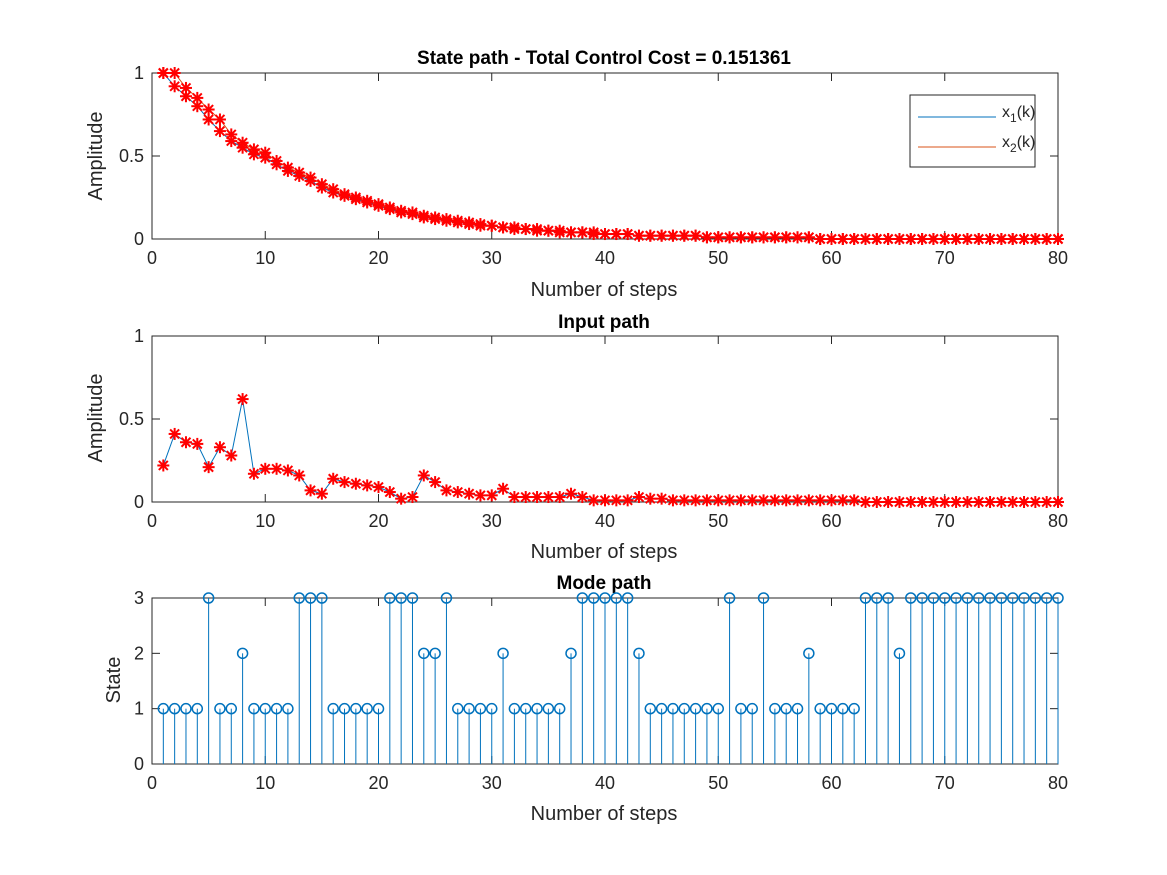 This screenshot has height=875, width=1167. I want to click on mode-path-xlabel: Number of steps, so click(604, 814).